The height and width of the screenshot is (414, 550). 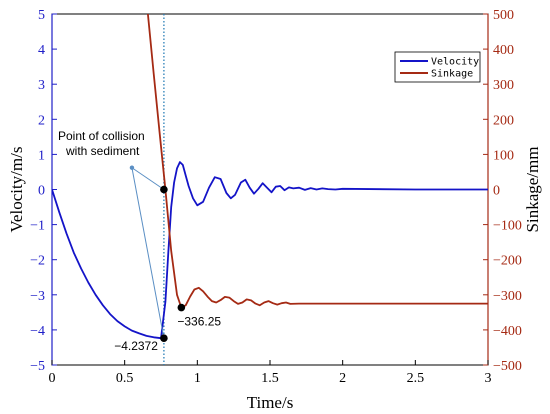 What do you see at coordinates (270, 378) in the screenshot?
I see `x-tick-label: 1.5` at bounding box center [270, 378].